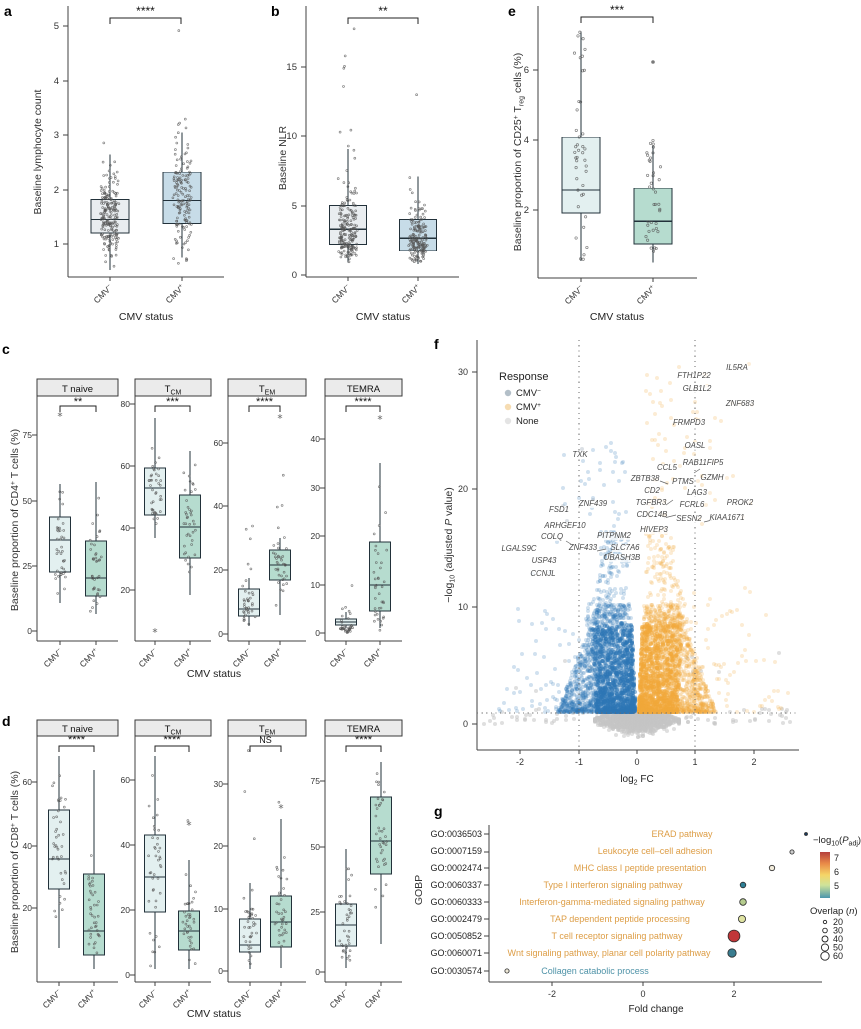  What do you see at coordinates (38, 151) in the screenshot?
I see `svg-text: Baseline lymphocyte count` at bounding box center [38, 151].